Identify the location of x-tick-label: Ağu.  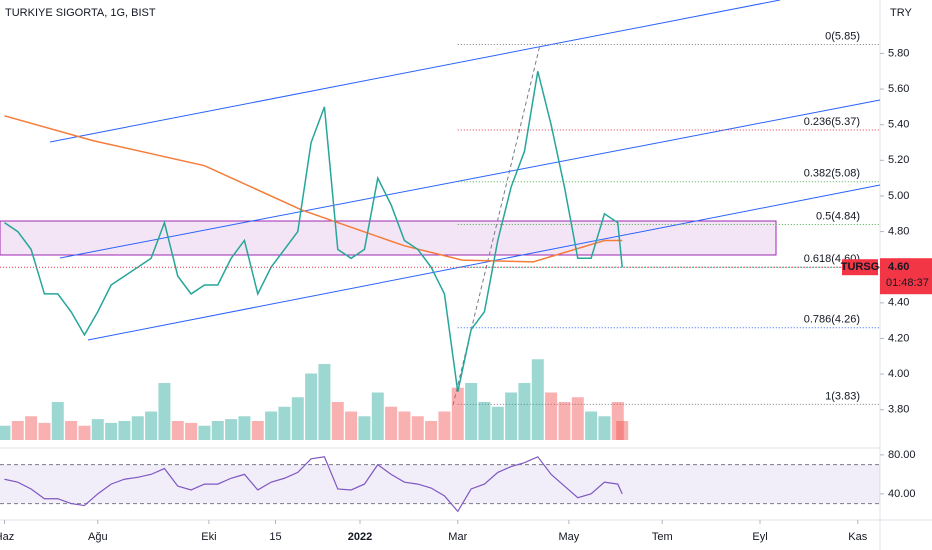
(98, 537).